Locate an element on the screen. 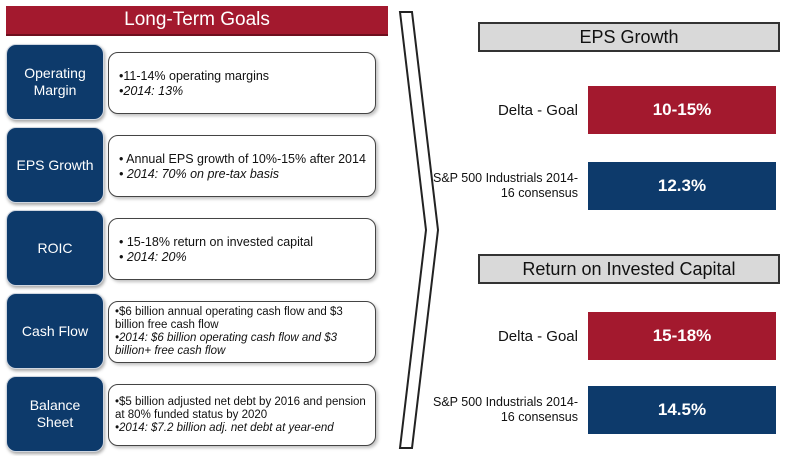 The width and height of the screenshot is (800, 456). bar-value-sp500-roic: 14.5% is located at coordinates (682, 410).